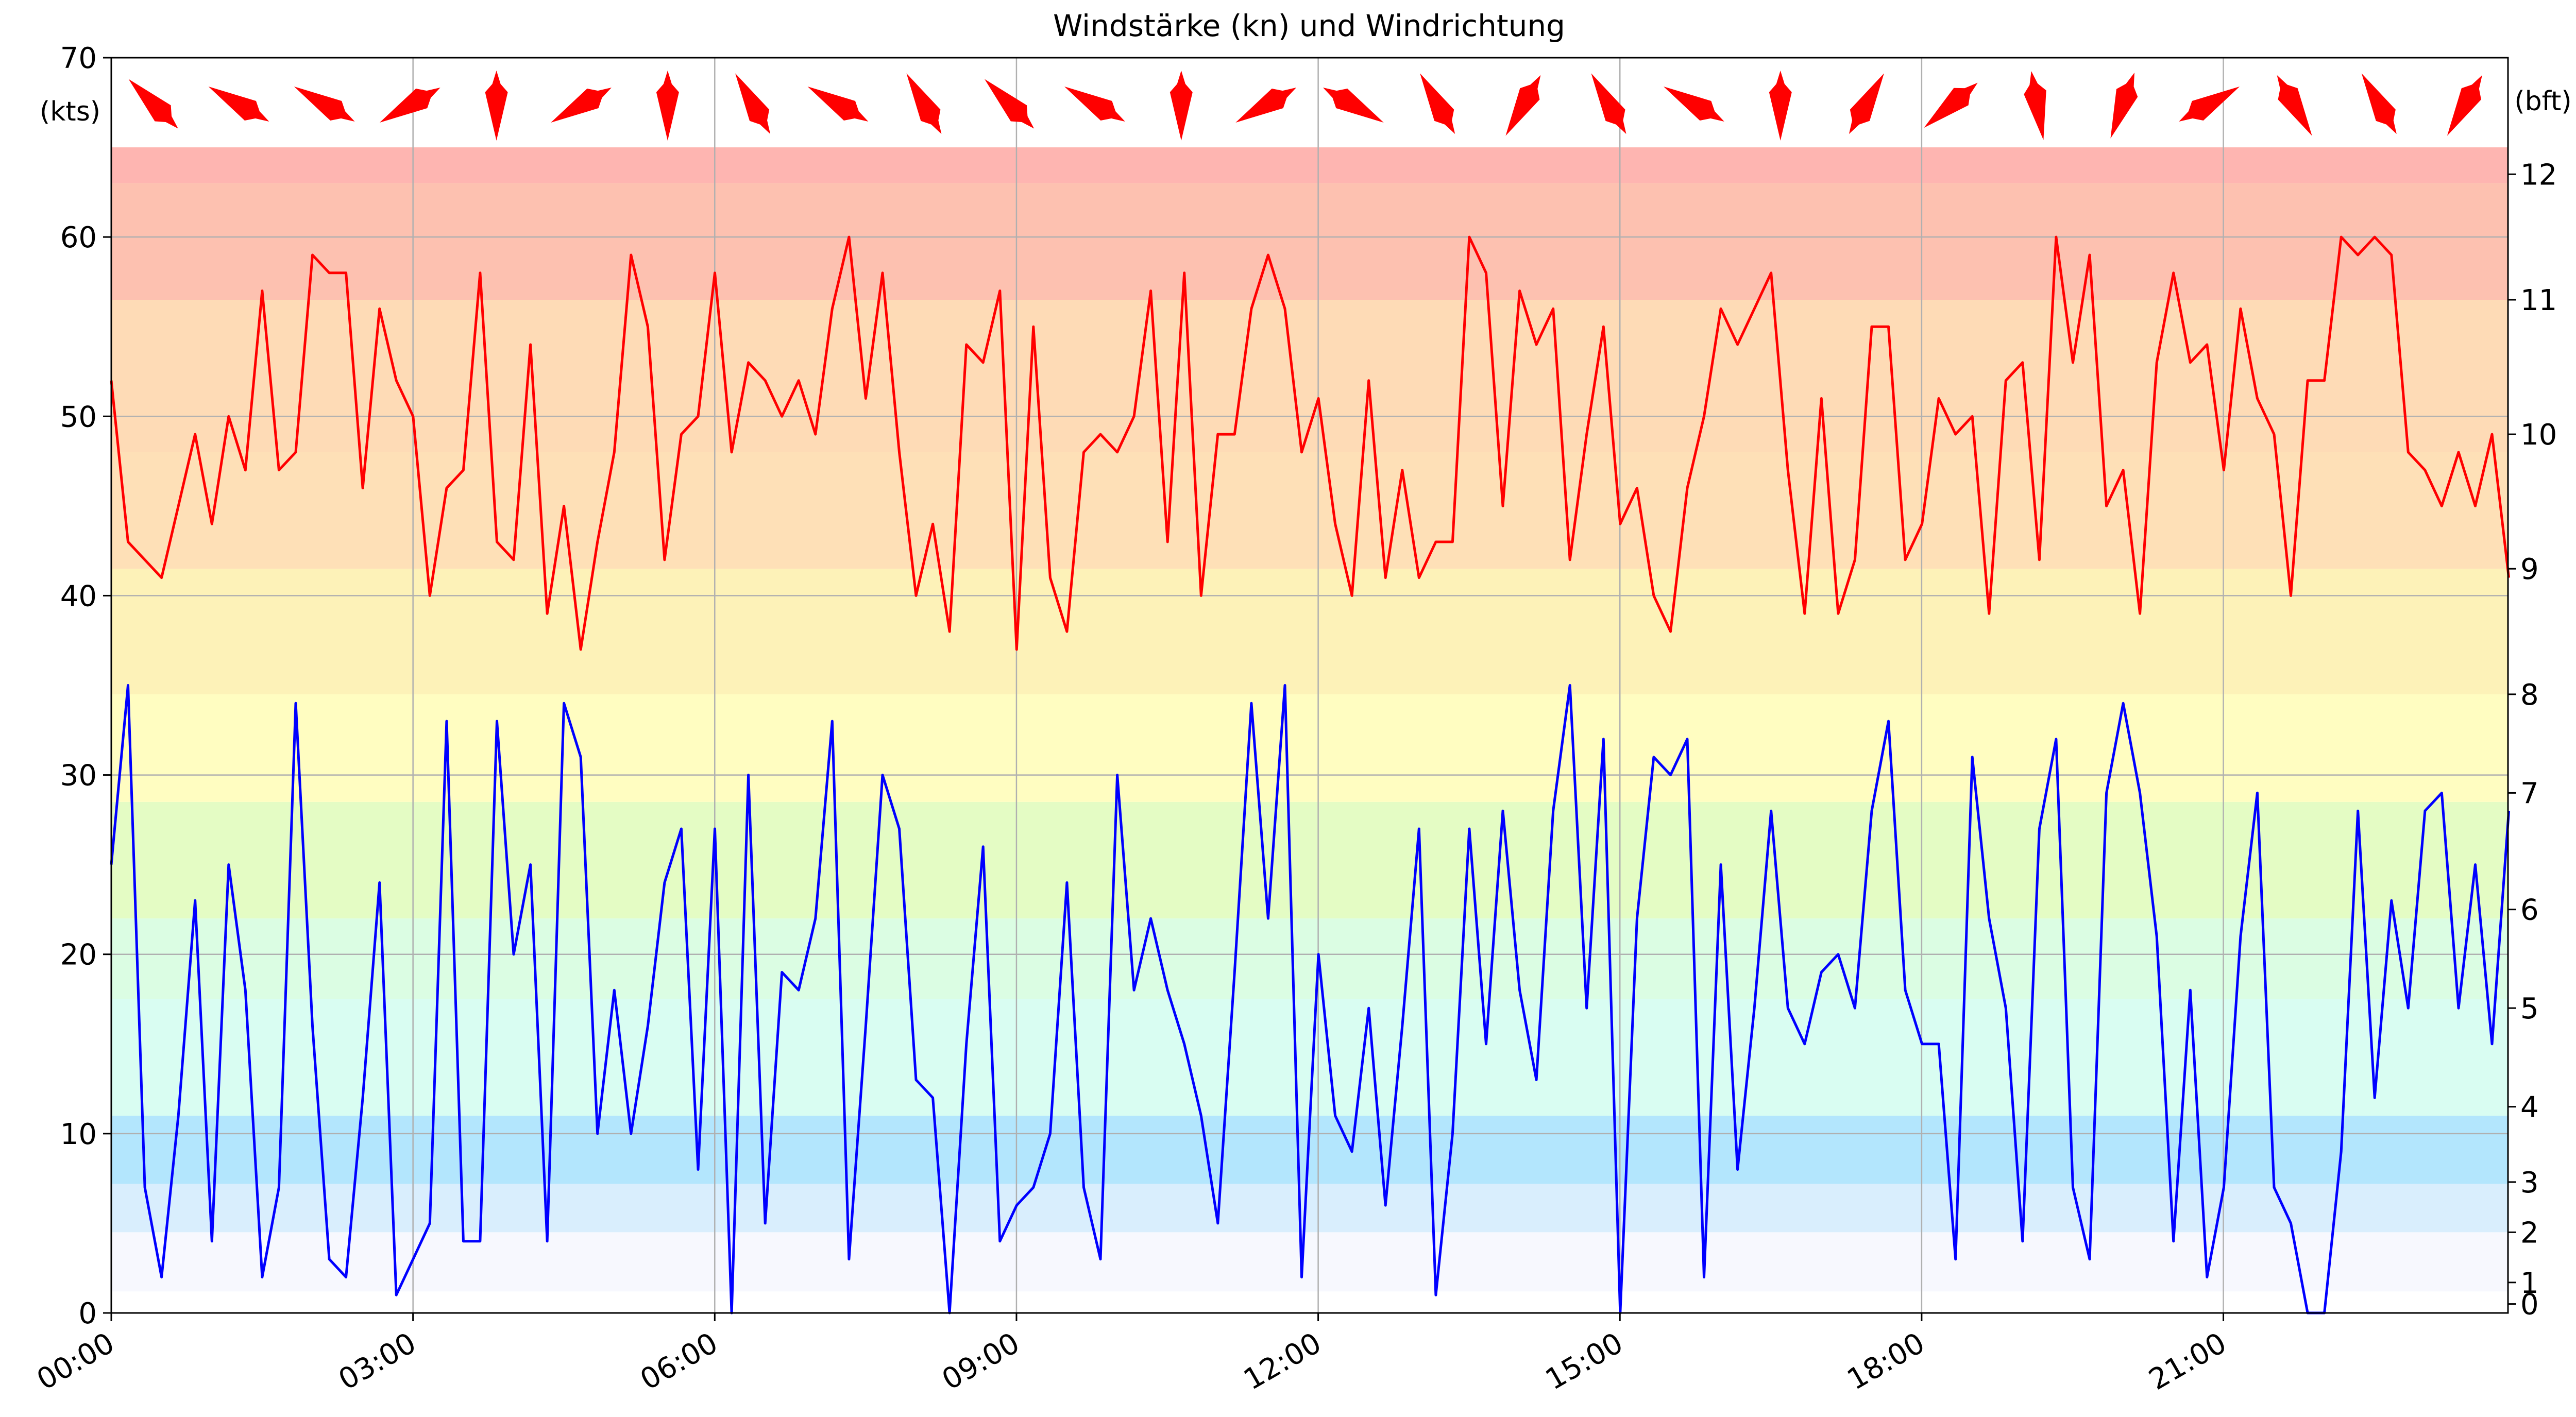 This screenshot has width=2576, height=1417. What do you see at coordinates (377, 1361) in the screenshot?
I see `x-tick-label: 03:00` at bounding box center [377, 1361].